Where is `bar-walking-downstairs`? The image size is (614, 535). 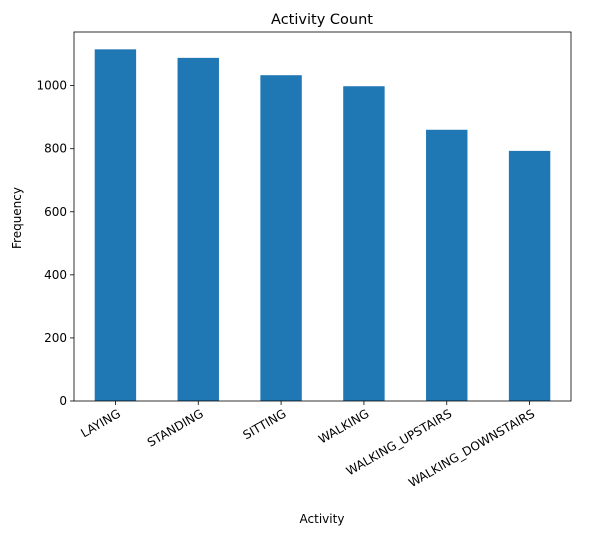 bar-walking-downstairs is located at coordinates (529, 275).